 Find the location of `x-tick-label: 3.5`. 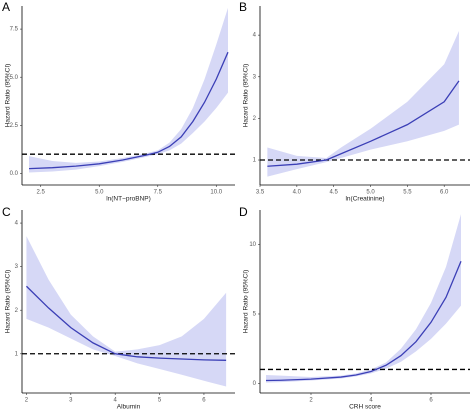

x-tick-label: 3.5 is located at coordinates (260, 193).